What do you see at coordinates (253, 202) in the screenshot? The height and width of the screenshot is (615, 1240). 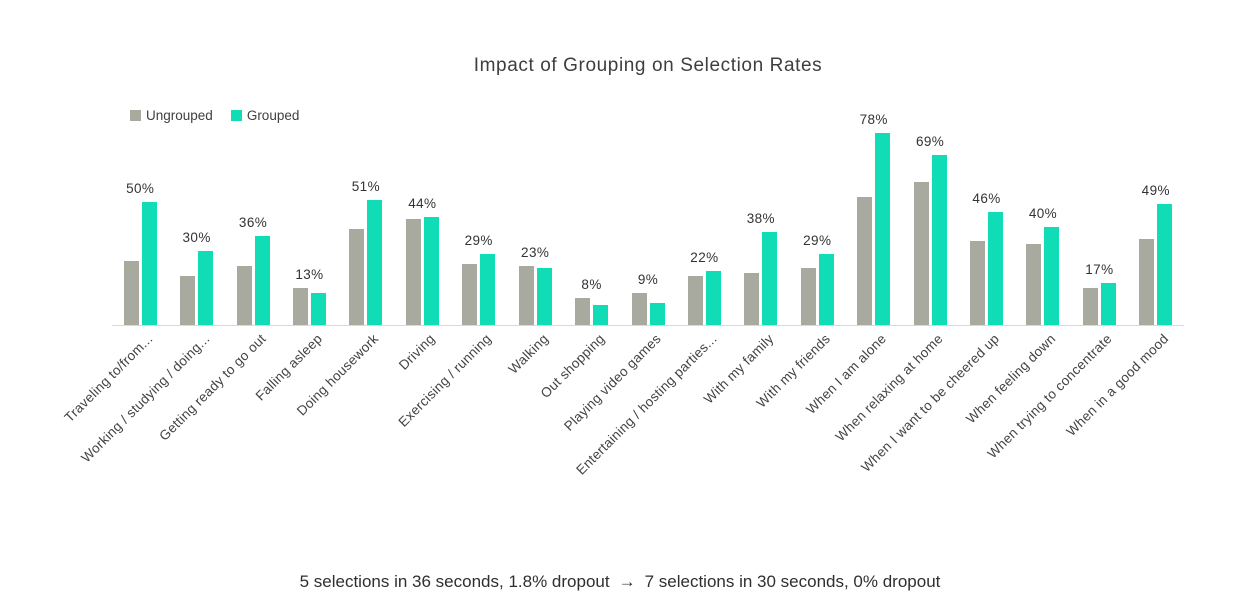 I see `bar-group: 36%` at bounding box center [253, 202].